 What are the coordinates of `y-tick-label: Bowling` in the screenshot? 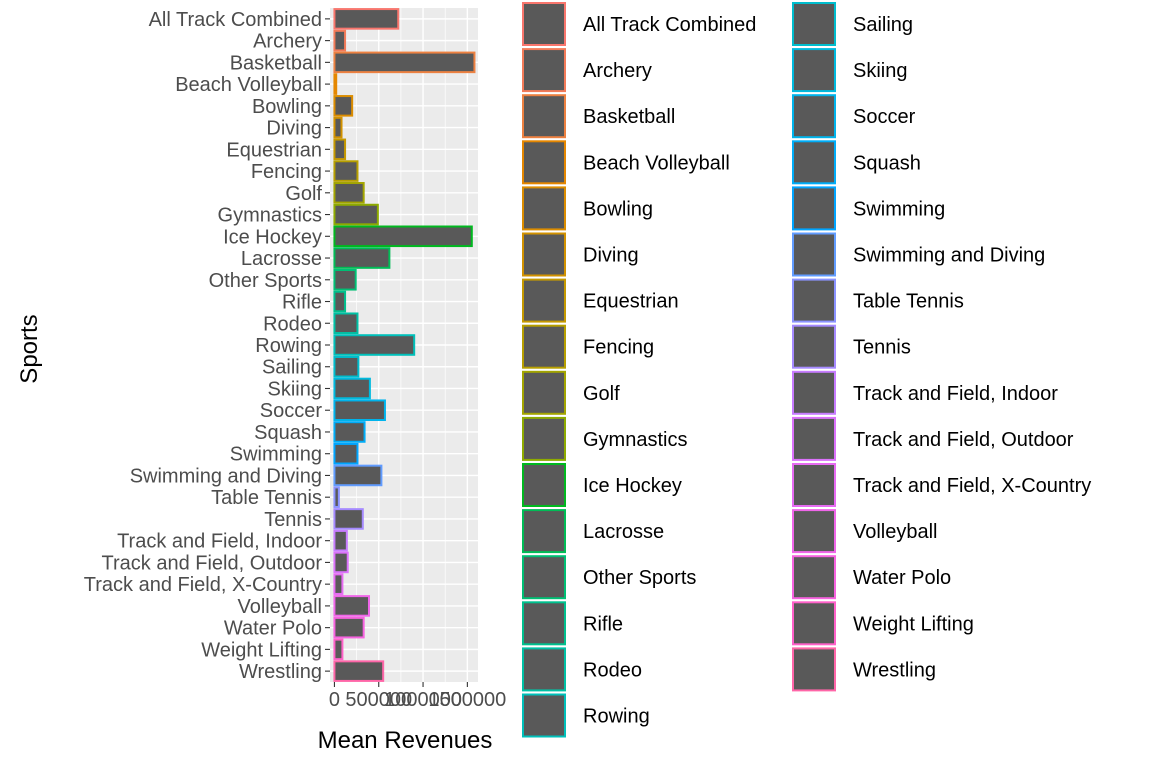 It's located at (287, 107).